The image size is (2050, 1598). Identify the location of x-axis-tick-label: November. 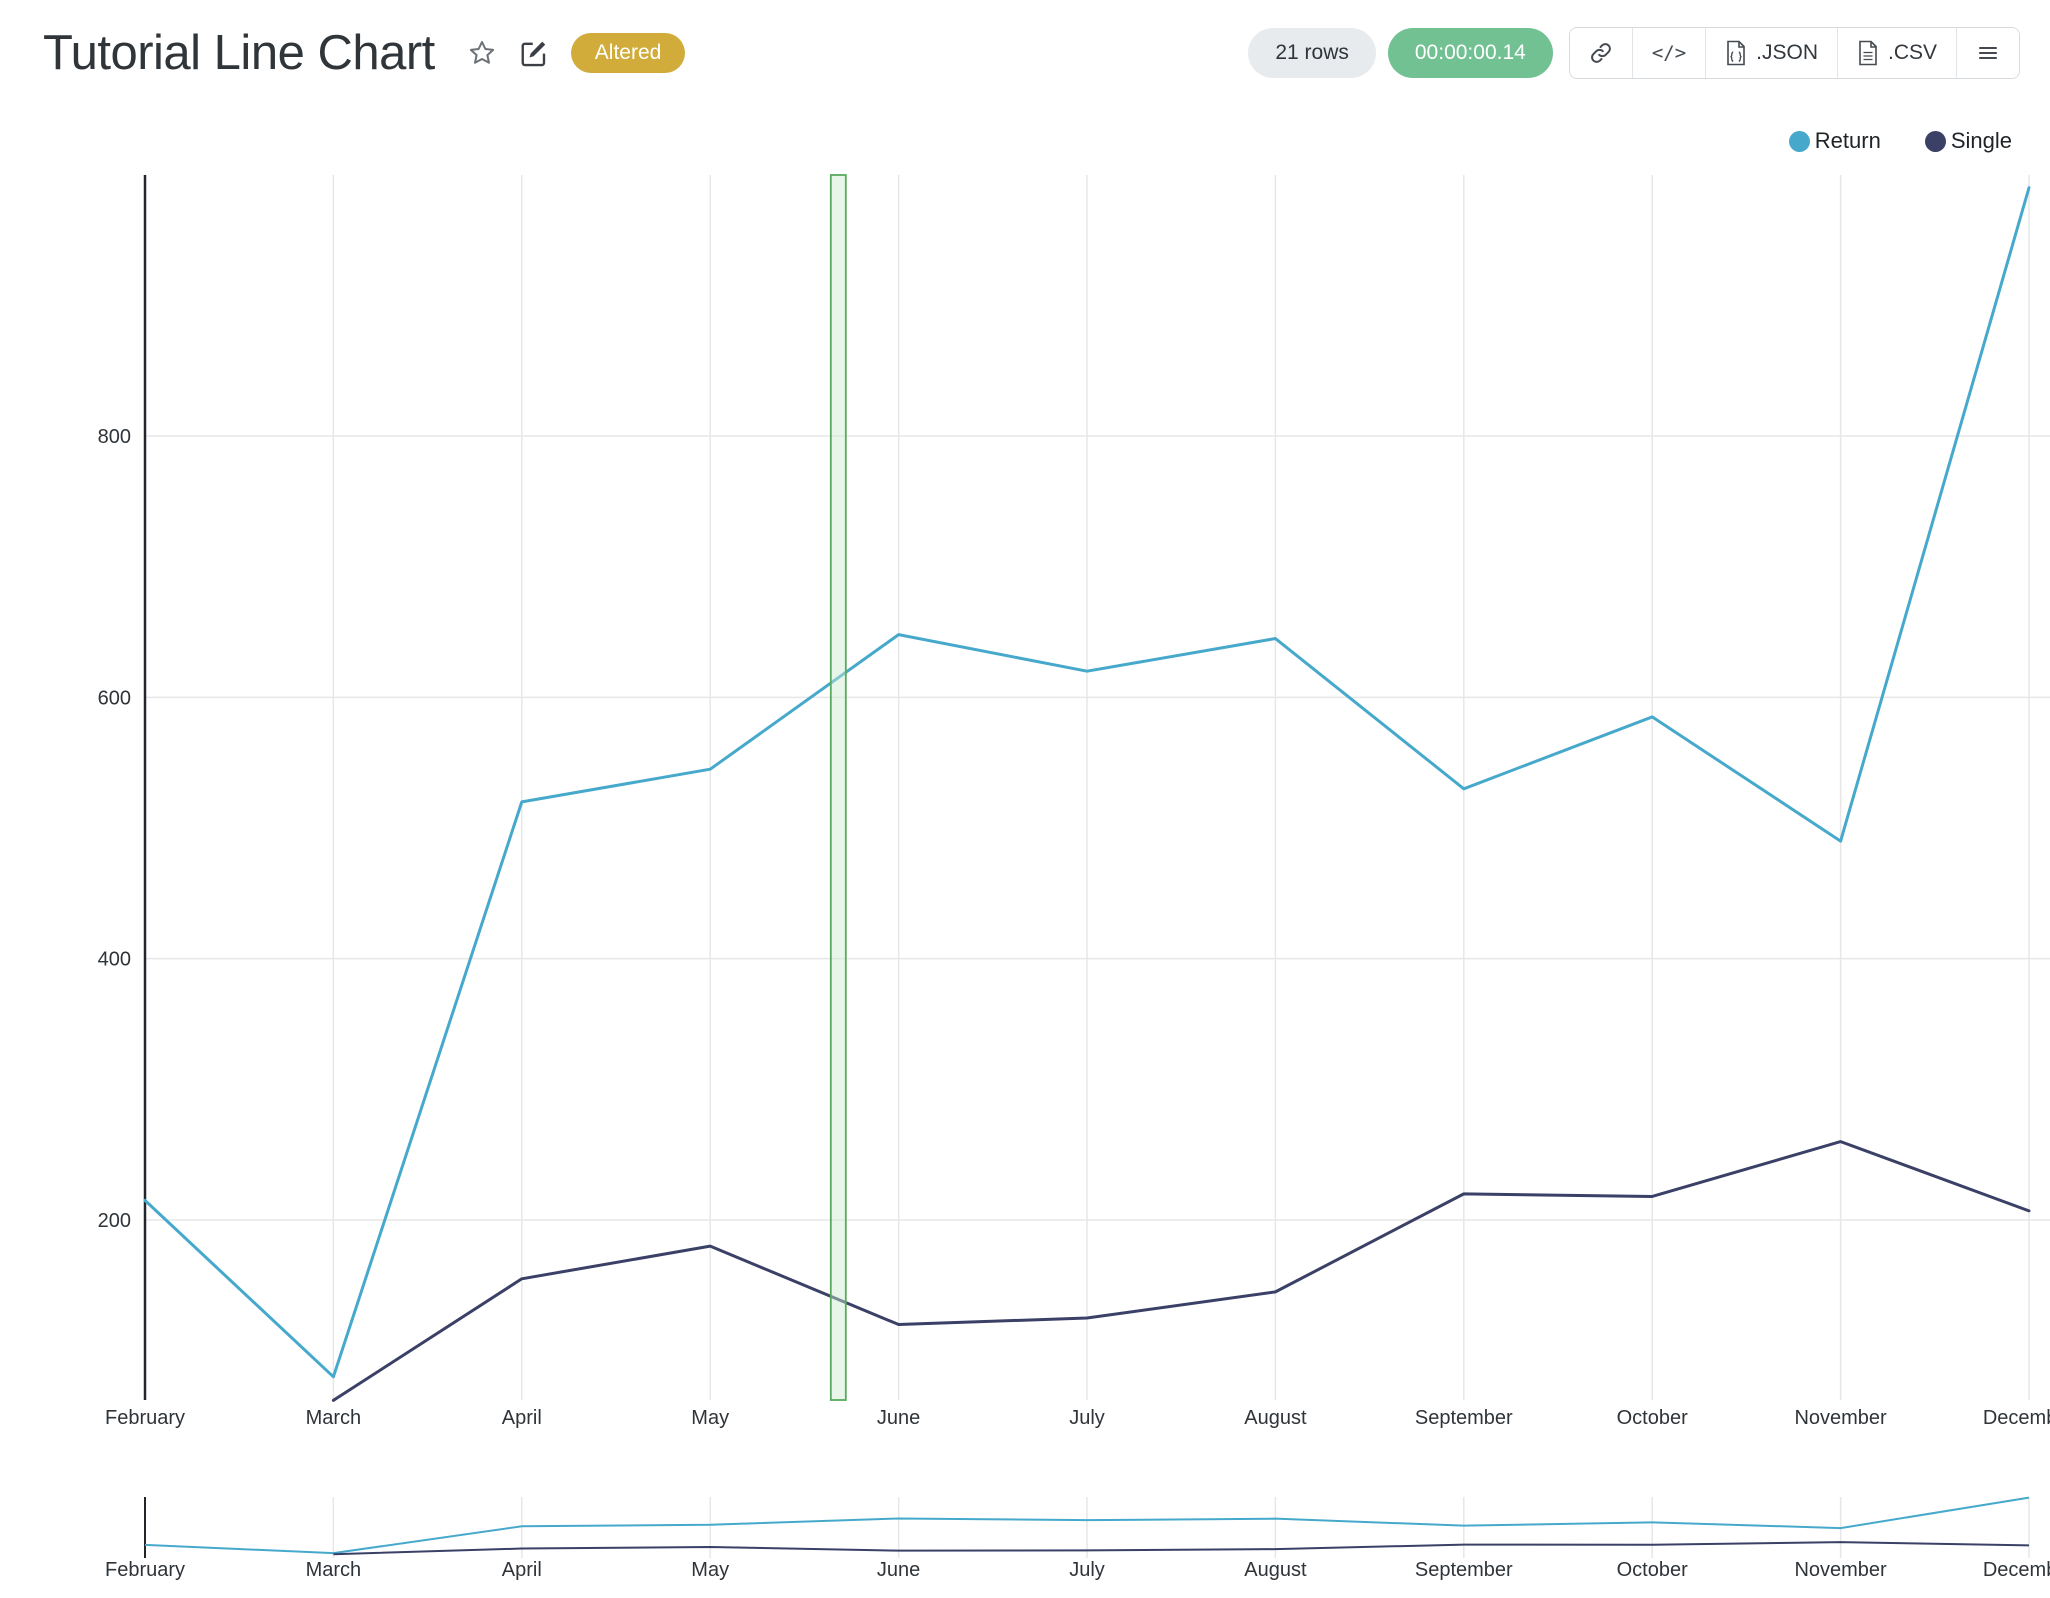
(1840, 1418).